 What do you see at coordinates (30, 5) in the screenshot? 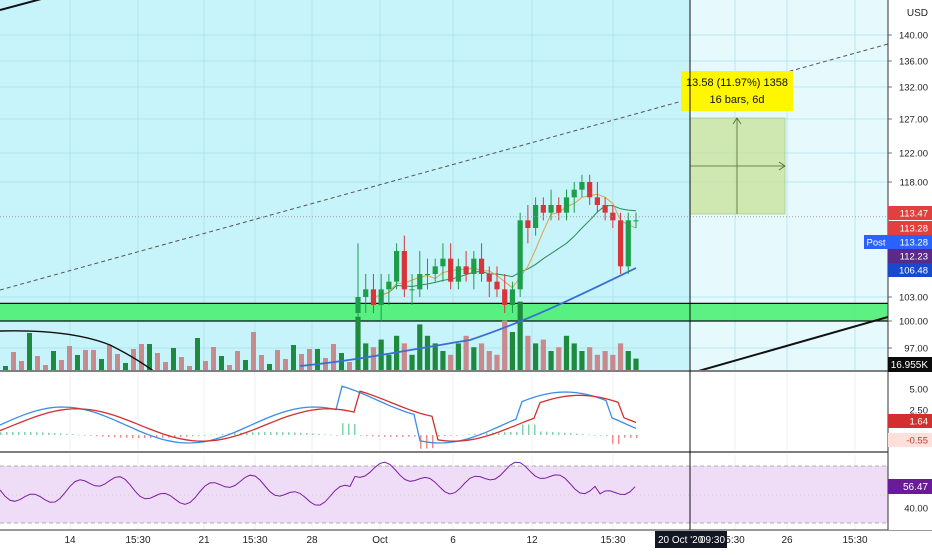
I see `trend-line-top-left` at bounding box center [30, 5].